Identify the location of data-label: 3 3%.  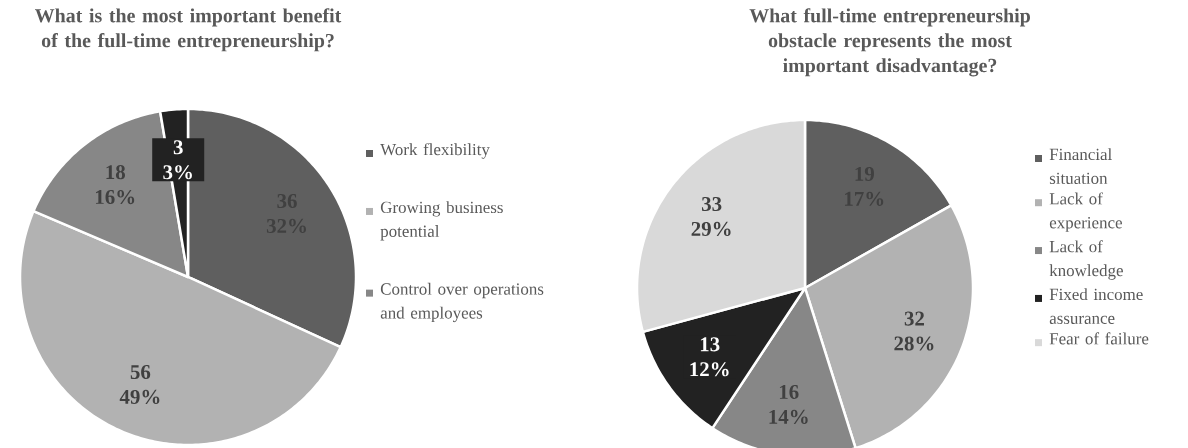
(177, 160).